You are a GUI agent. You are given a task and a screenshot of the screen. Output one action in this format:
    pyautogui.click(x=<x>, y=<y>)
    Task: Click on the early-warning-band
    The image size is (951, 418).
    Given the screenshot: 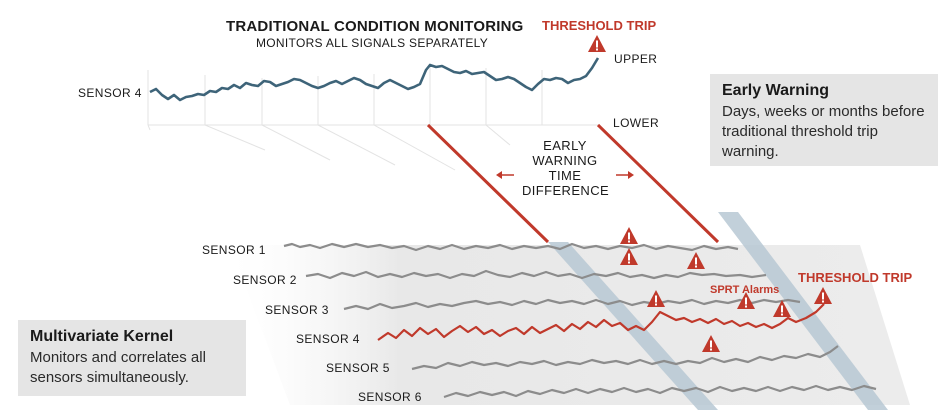 What is the action you would take?
    pyautogui.click(x=633, y=326)
    